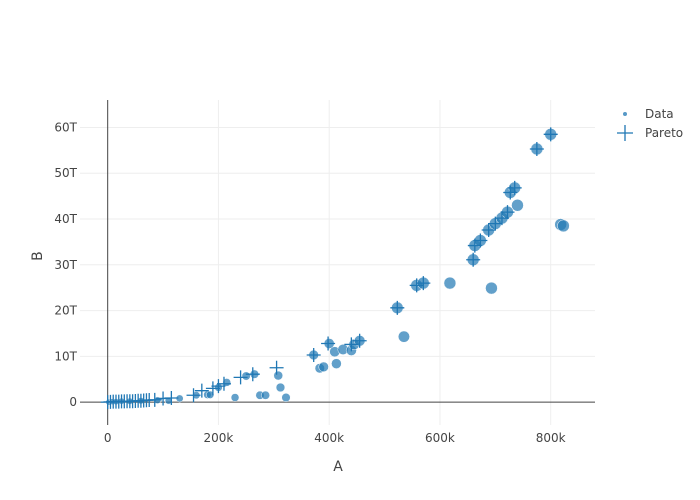 This screenshot has height=500, width=700. What do you see at coordinates (664, 133) in the screenshot?
I see `legend-pareto-label: Pareto` at bounding box center [664, 133].